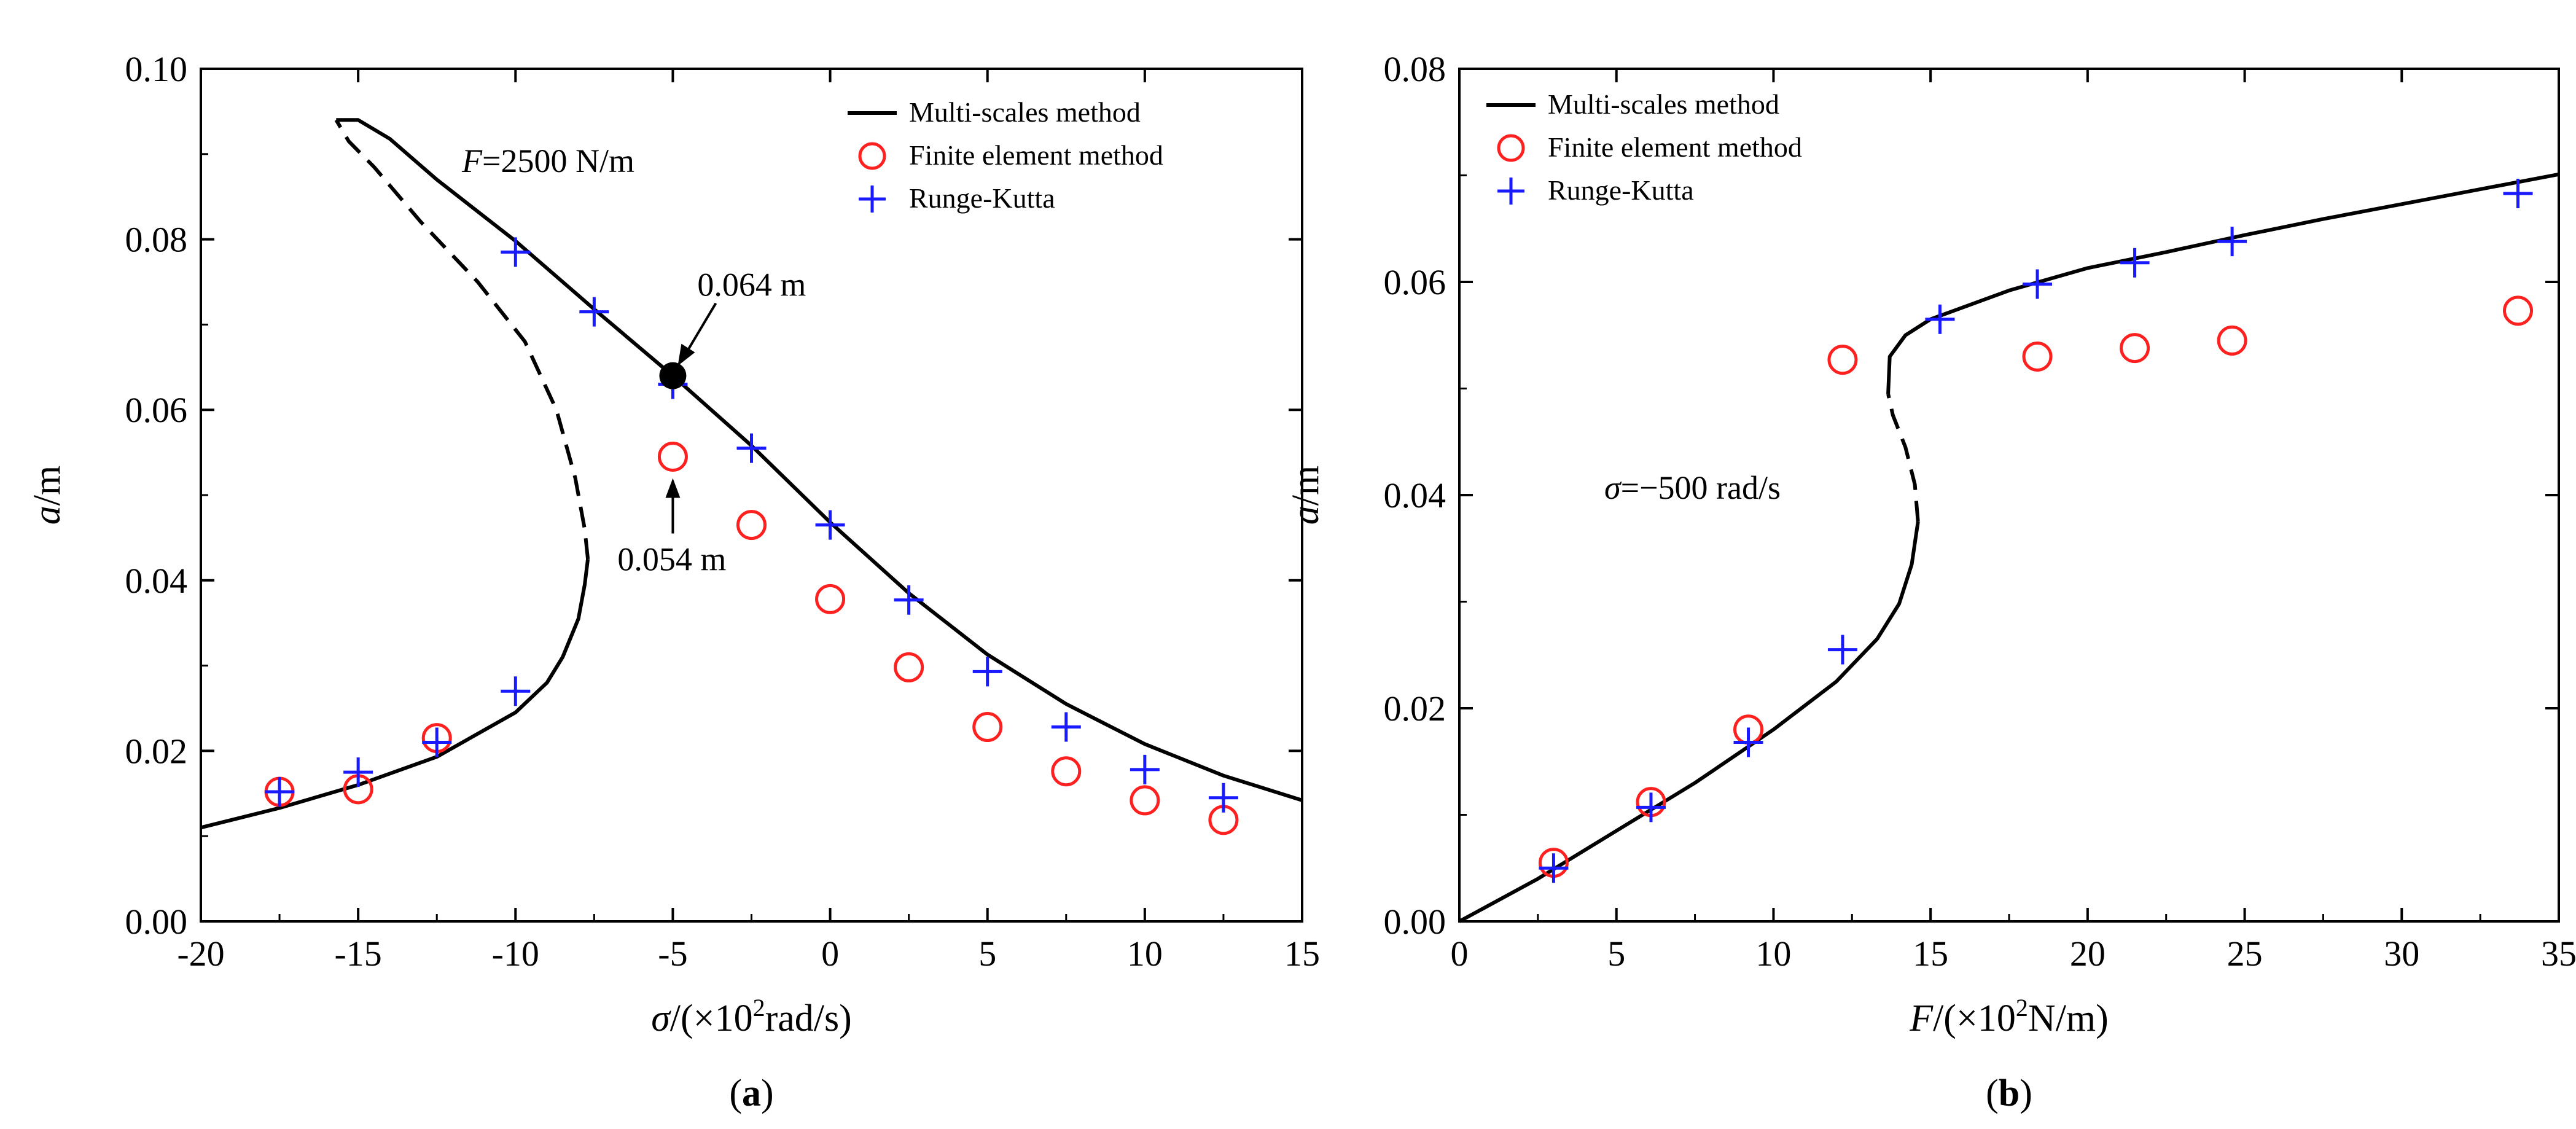 The height and width of the screenshot is (1129, 2576). Describe the element at coordinates (808, 1018) in the screenshot. I see `x-axis-unit: rad/s)` at that location.